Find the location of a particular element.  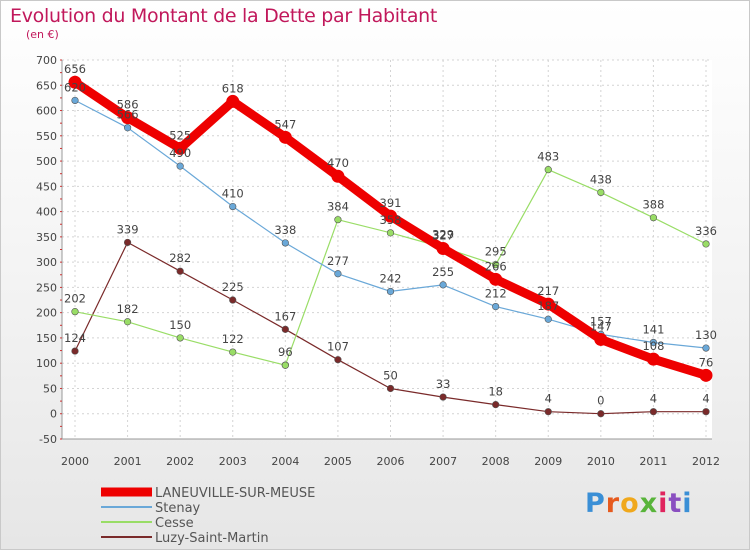

data-label: 182 is located at coordinates (128, 309).